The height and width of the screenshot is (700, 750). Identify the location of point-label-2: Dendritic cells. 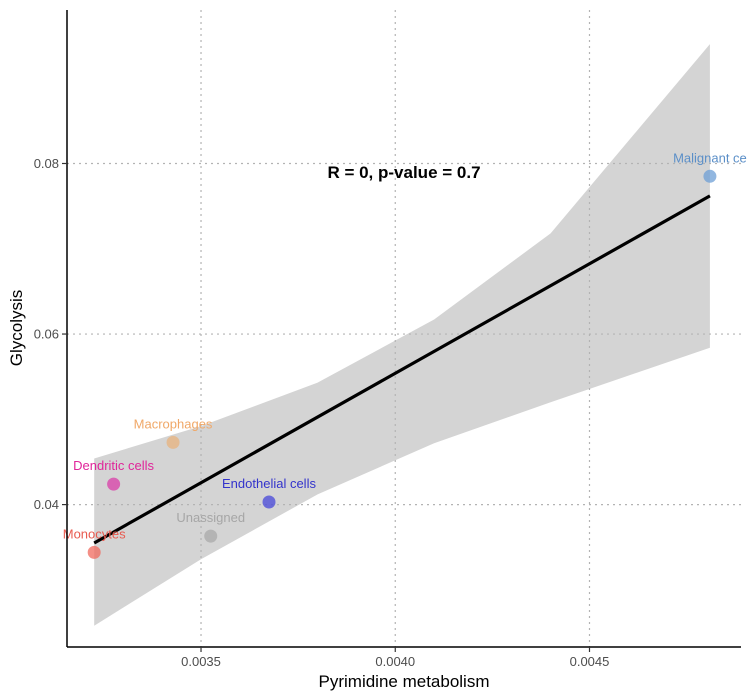
(113, 465).